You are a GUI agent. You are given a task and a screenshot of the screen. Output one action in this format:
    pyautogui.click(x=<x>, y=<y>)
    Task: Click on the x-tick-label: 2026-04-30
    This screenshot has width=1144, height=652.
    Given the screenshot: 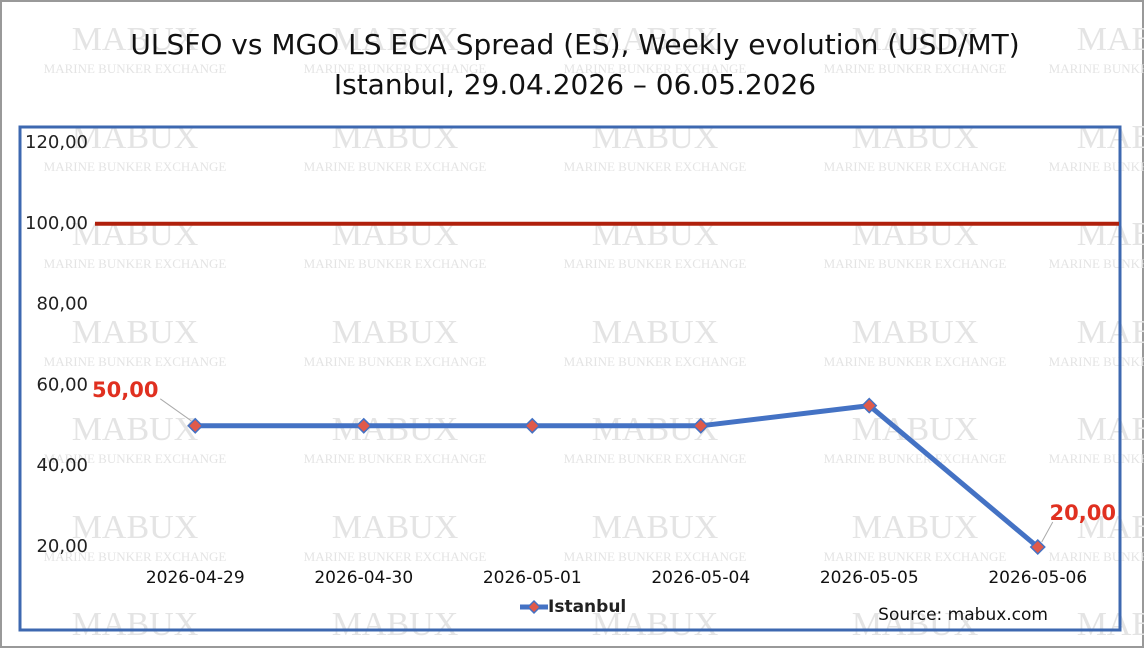 What is the action you would take?
    pyautogui.click(x=363, y=578)
    